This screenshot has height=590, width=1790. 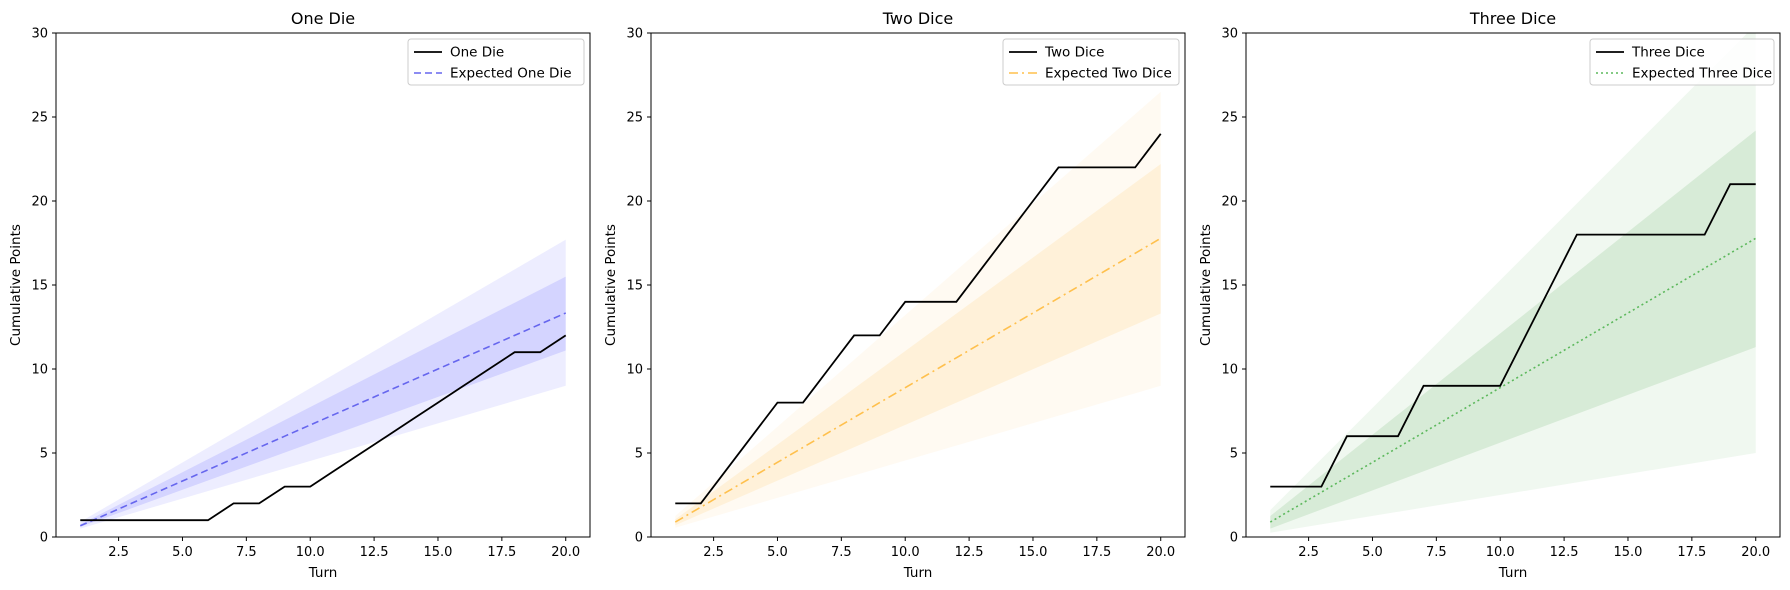 What do you see at coordinates (1108, 74) in the screenshot?
I see `legend-label: Expected Two Dice` at bounding box center [1108, 74].